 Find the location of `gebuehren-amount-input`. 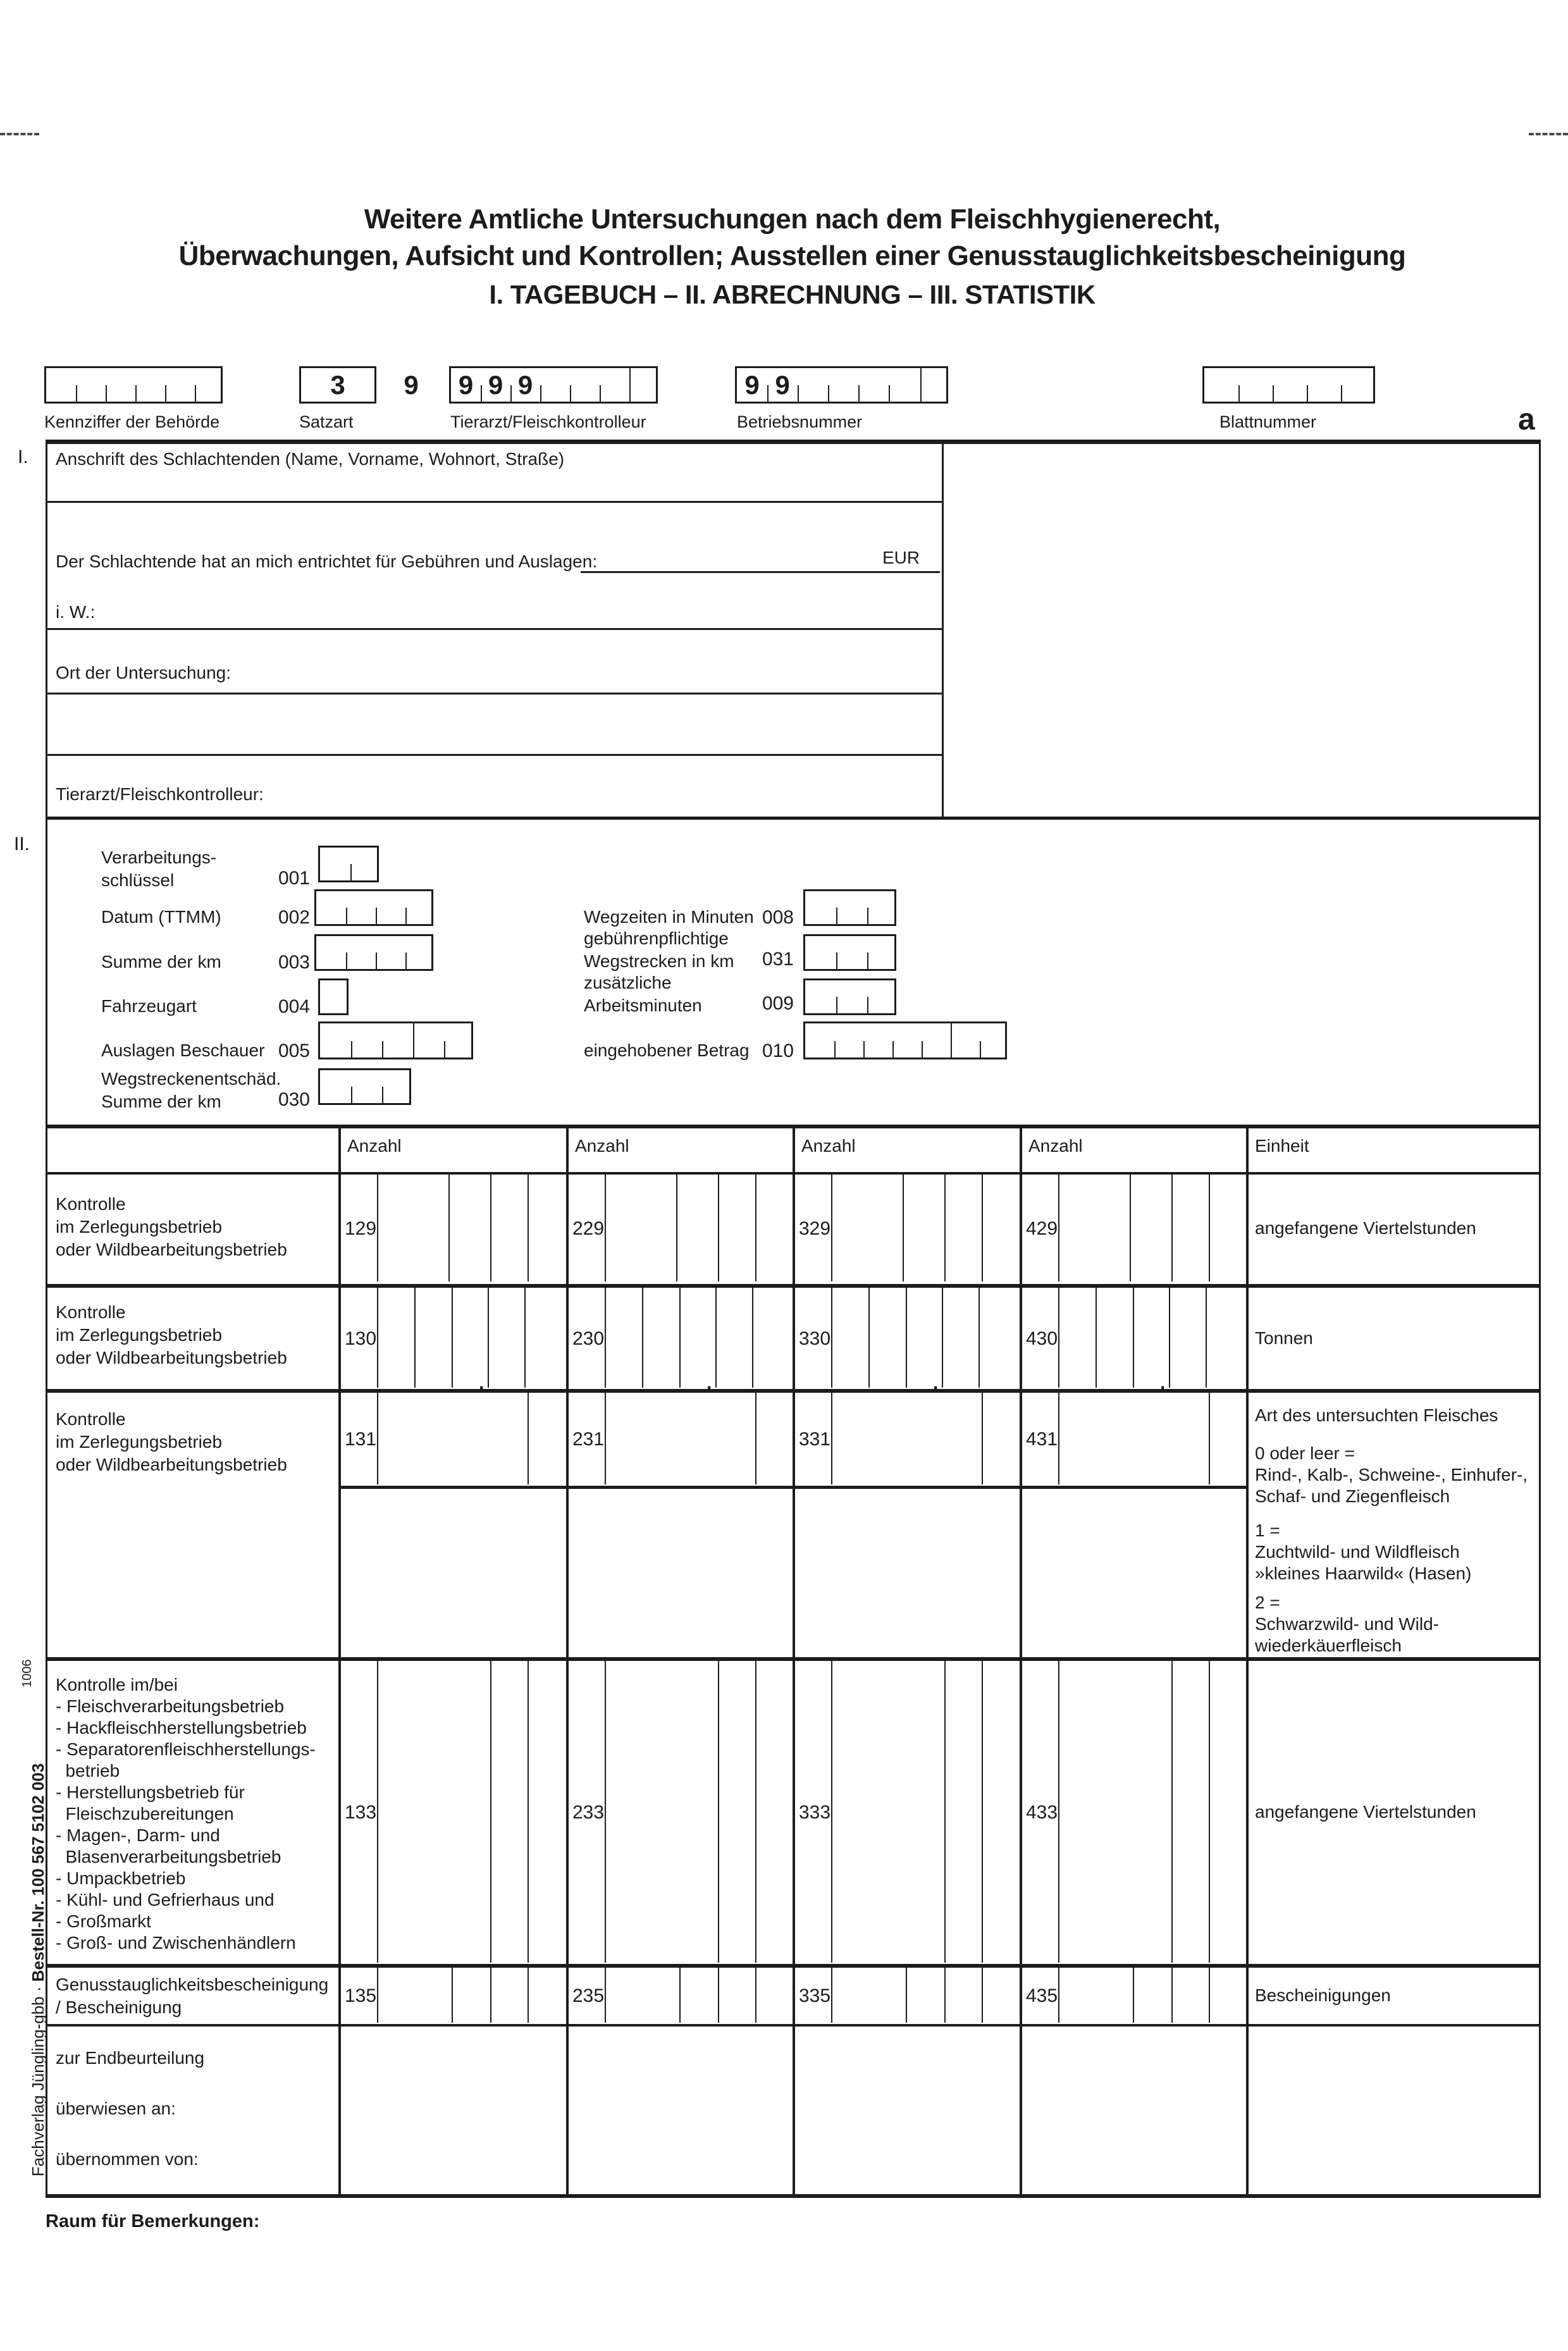

gebuehren-amount-input is located at coordinates (708, 557).